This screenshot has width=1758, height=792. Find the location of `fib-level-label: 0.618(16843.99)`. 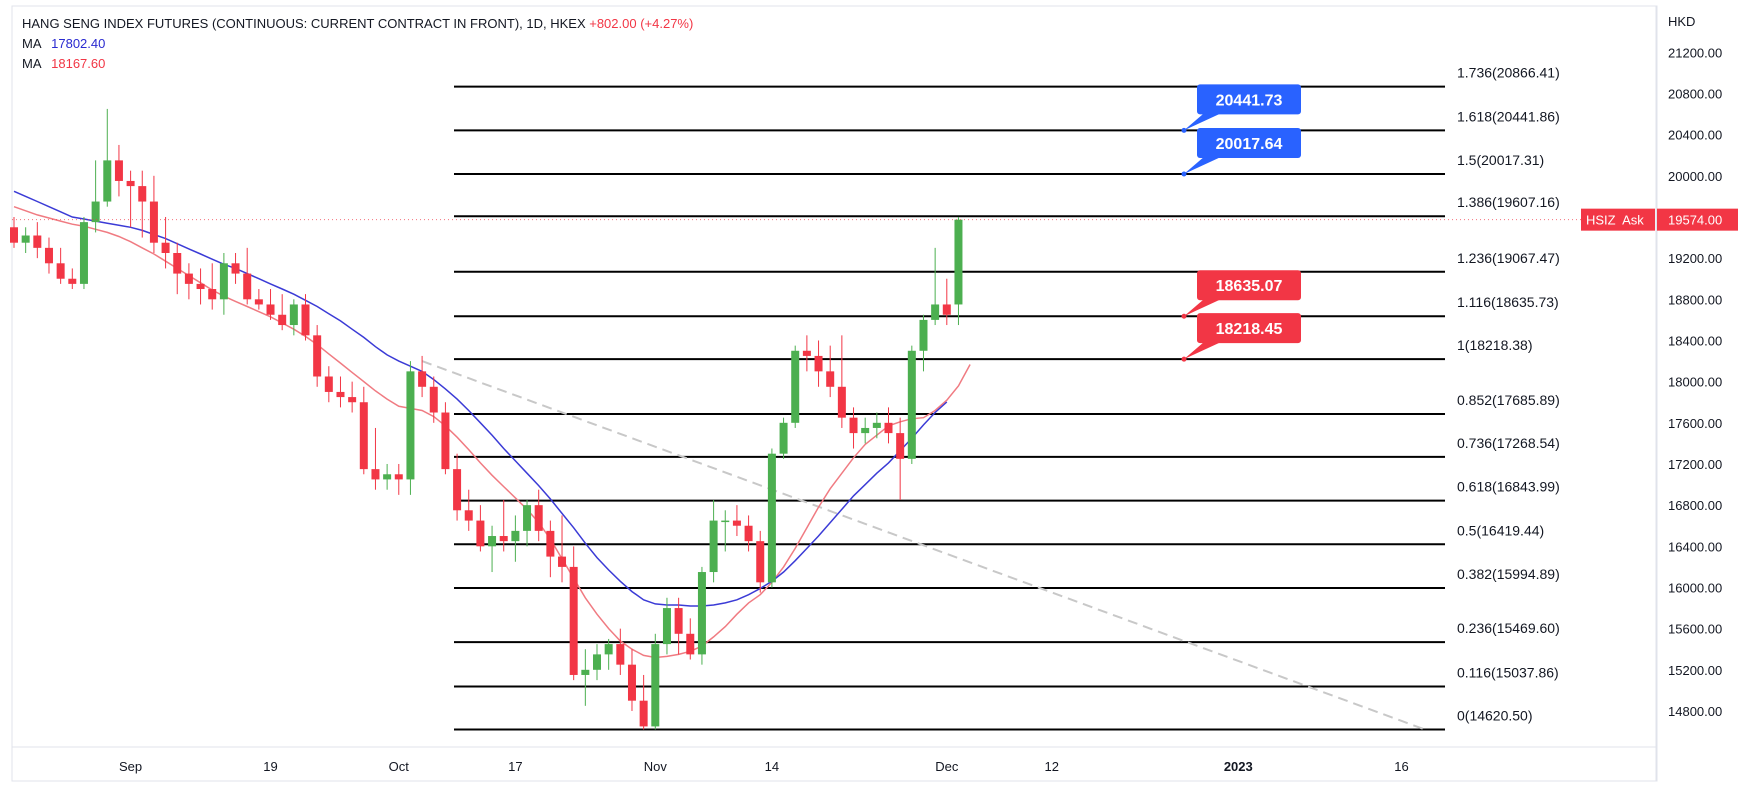

fib-level-label: 0.618(16843.99) is located at coordinates (1508, 487).